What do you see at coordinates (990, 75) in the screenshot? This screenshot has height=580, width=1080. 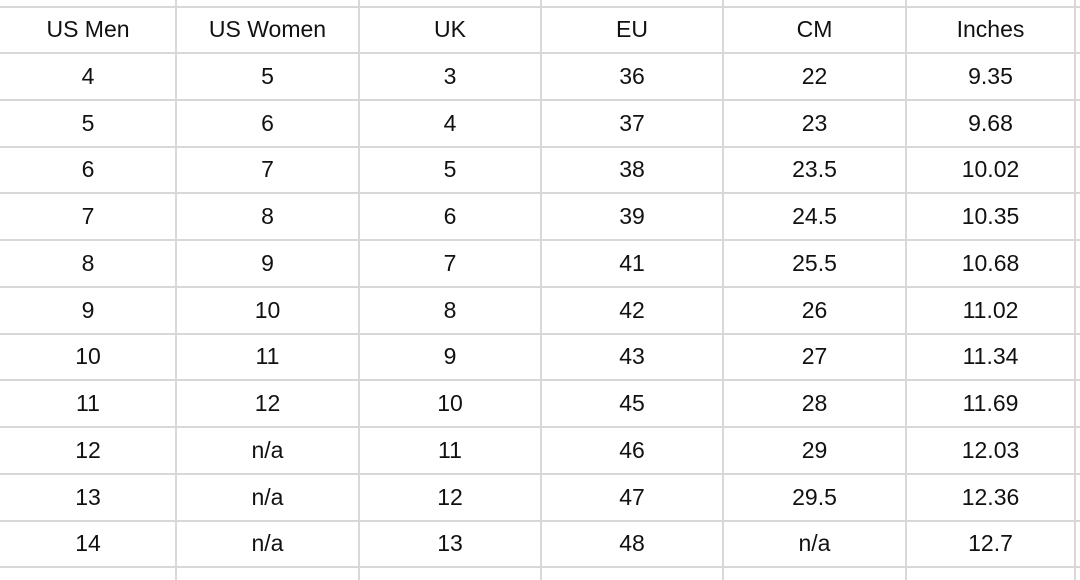 I see `table-cell: 9.35` at bounding box center [990, 75].